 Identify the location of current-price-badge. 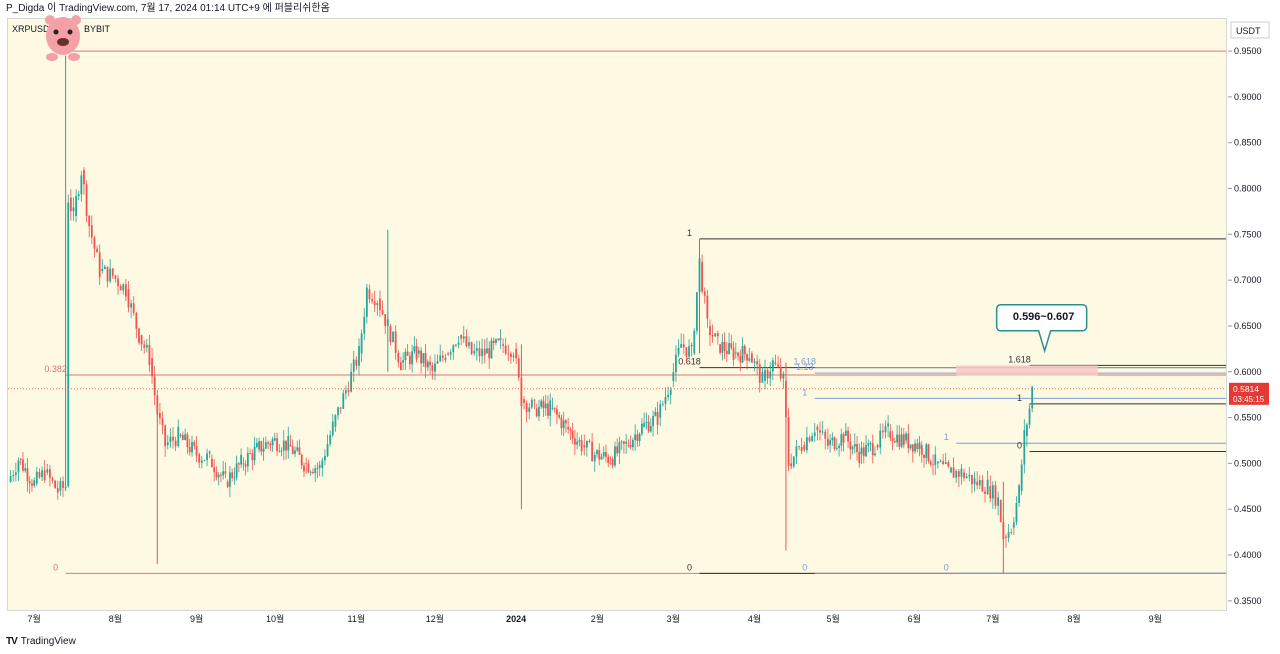
(1249, 393).